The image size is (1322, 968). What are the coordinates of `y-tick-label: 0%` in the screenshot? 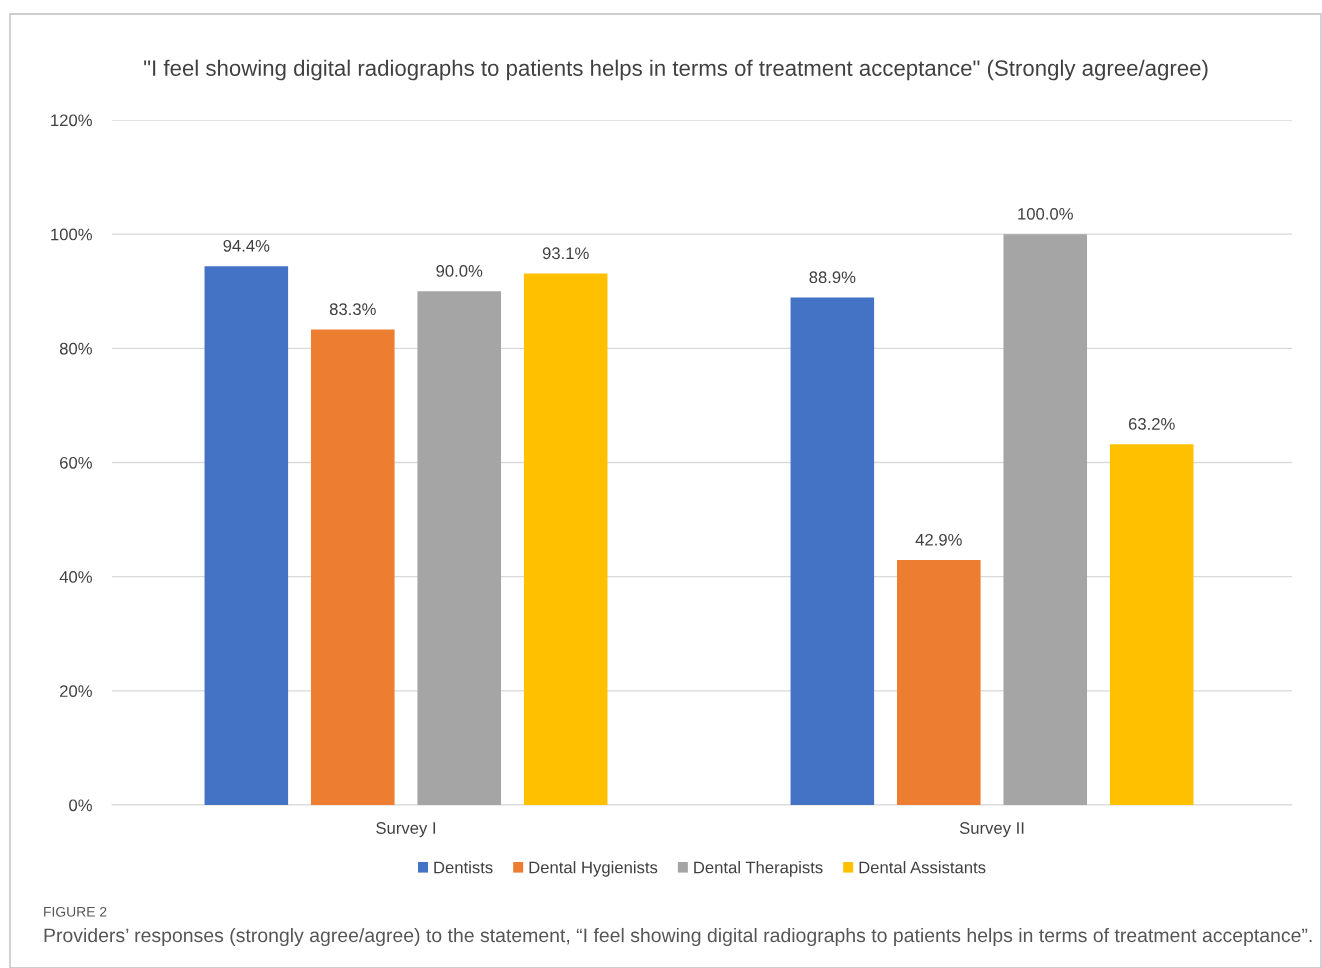 It's located at (80, 805).